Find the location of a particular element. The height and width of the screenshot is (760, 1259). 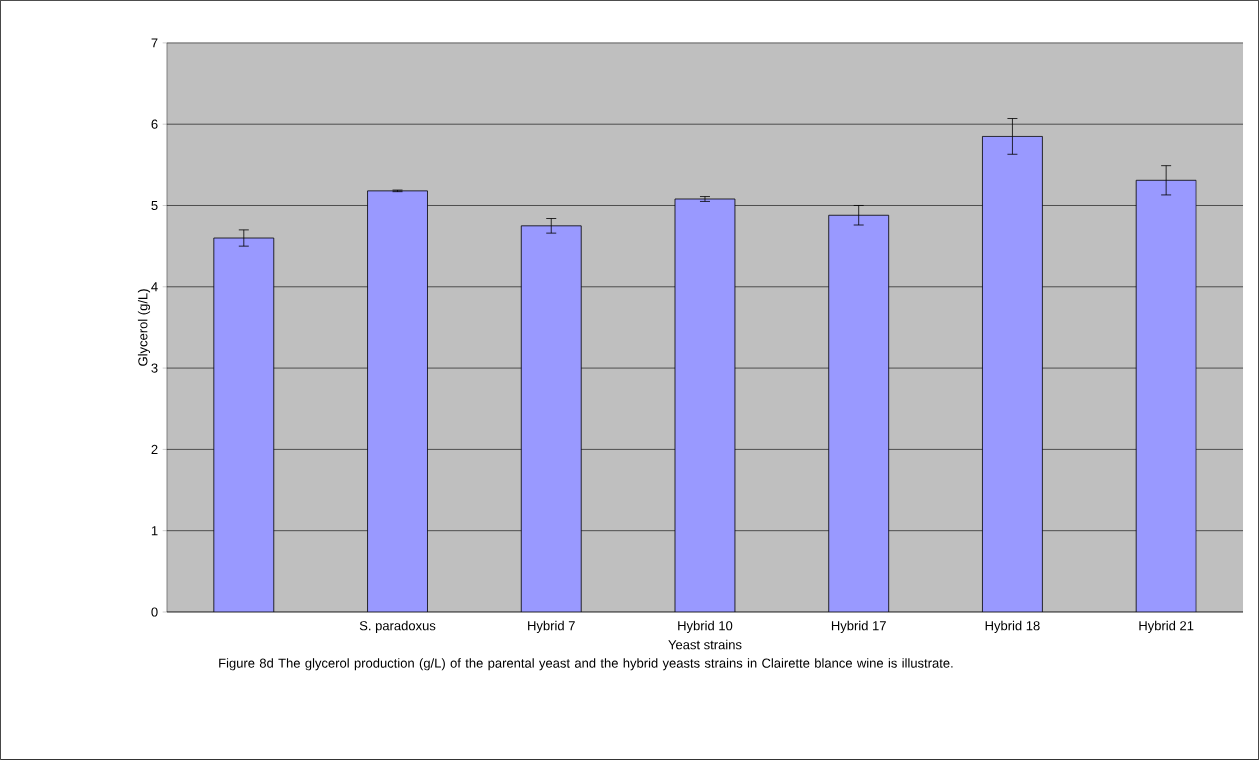

y-tick-label: 3 is located at coordinates (154, 368).